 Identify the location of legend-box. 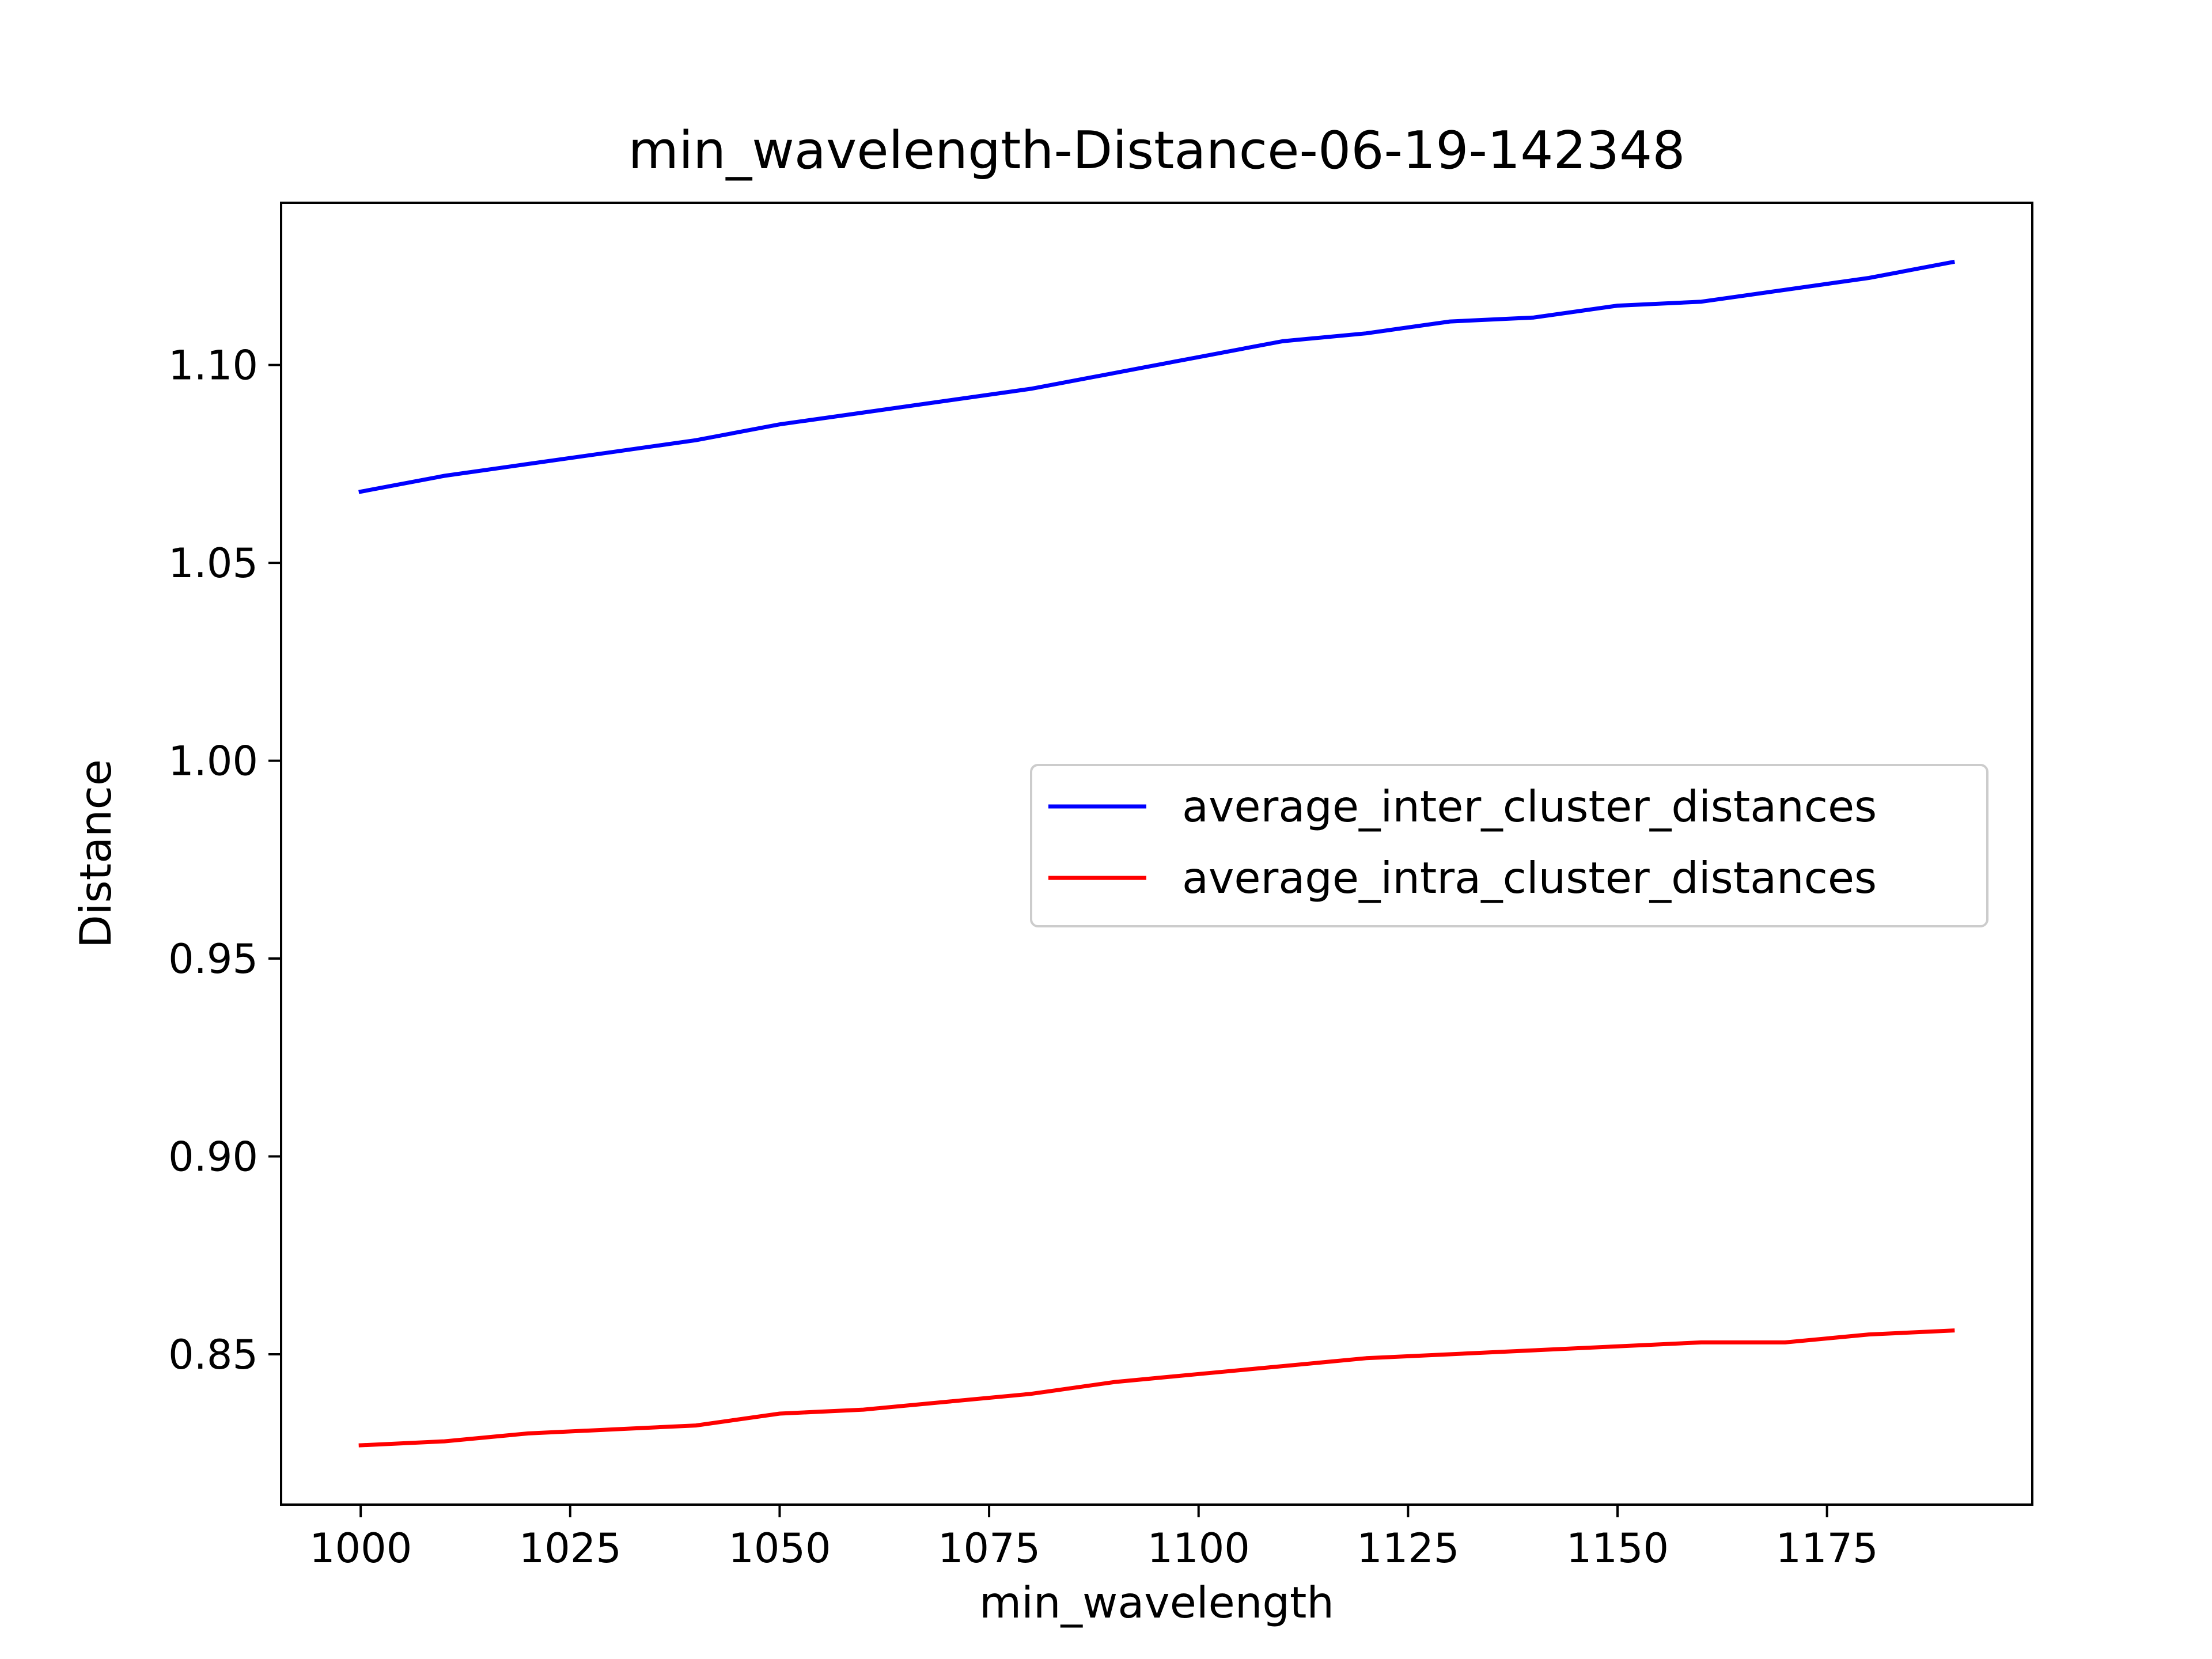
(1509, 845).